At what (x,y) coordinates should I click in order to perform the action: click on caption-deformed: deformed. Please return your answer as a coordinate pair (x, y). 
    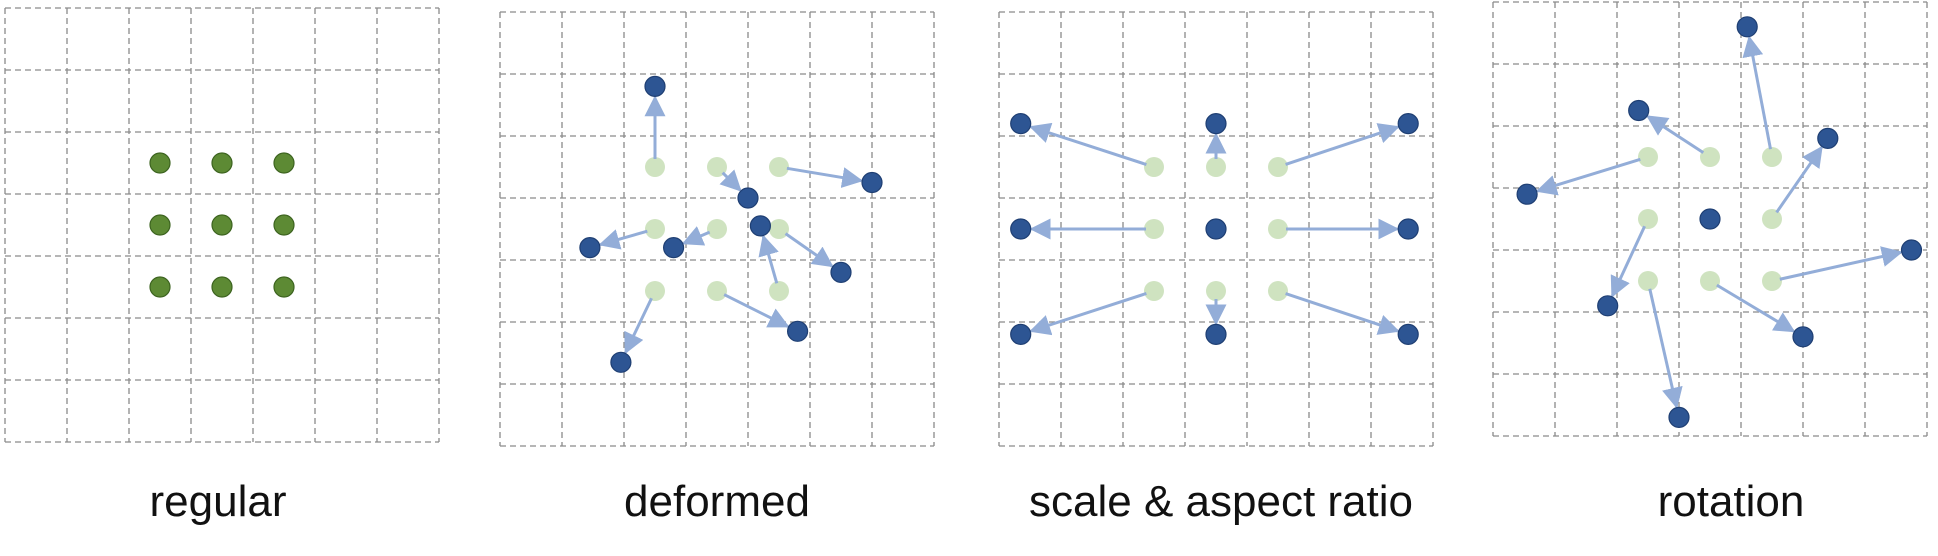
    Looking at the image, I should click on (717, 501).